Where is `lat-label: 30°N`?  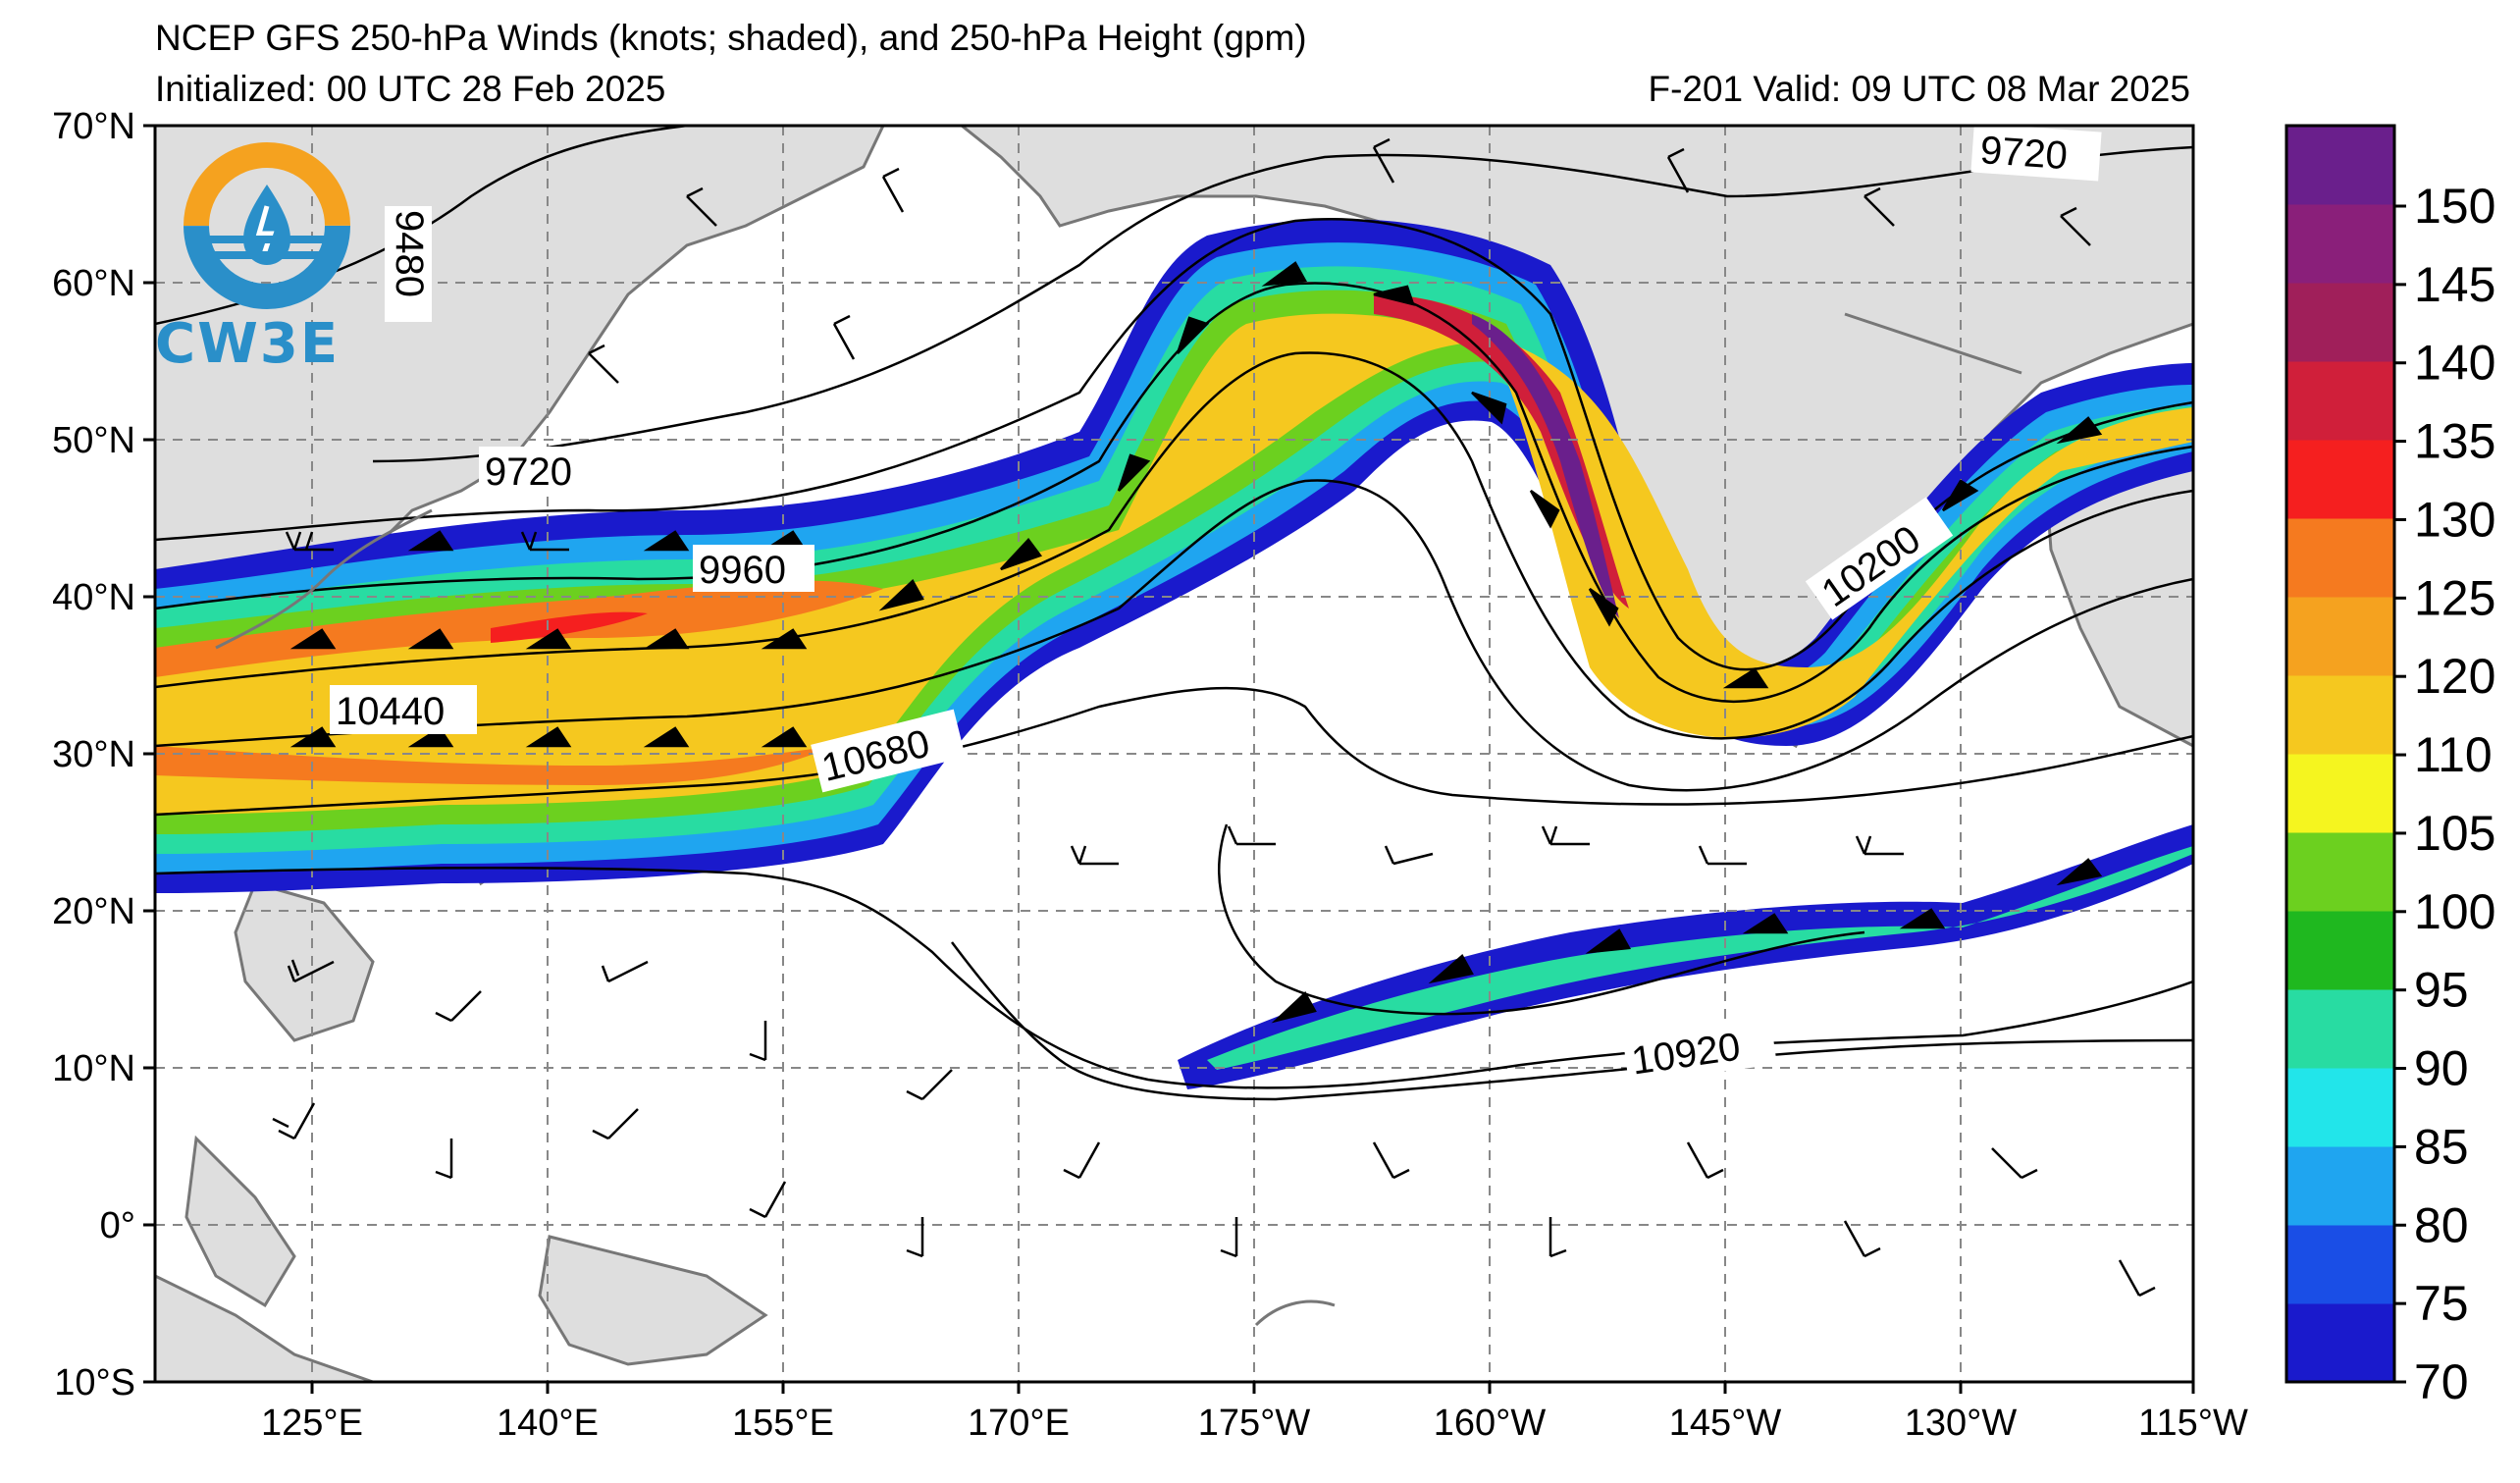 lat-label: 30°N is located at coordinates (93, 755).